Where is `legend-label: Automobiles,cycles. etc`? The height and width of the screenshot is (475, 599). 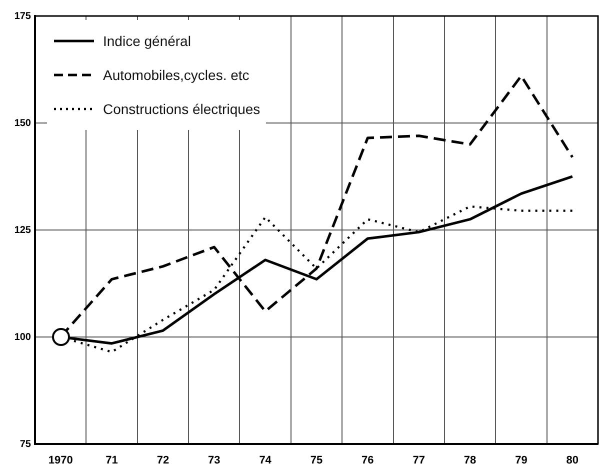
legend-label: Automobiles,cycles. etc is located at coordinates (176, 75).